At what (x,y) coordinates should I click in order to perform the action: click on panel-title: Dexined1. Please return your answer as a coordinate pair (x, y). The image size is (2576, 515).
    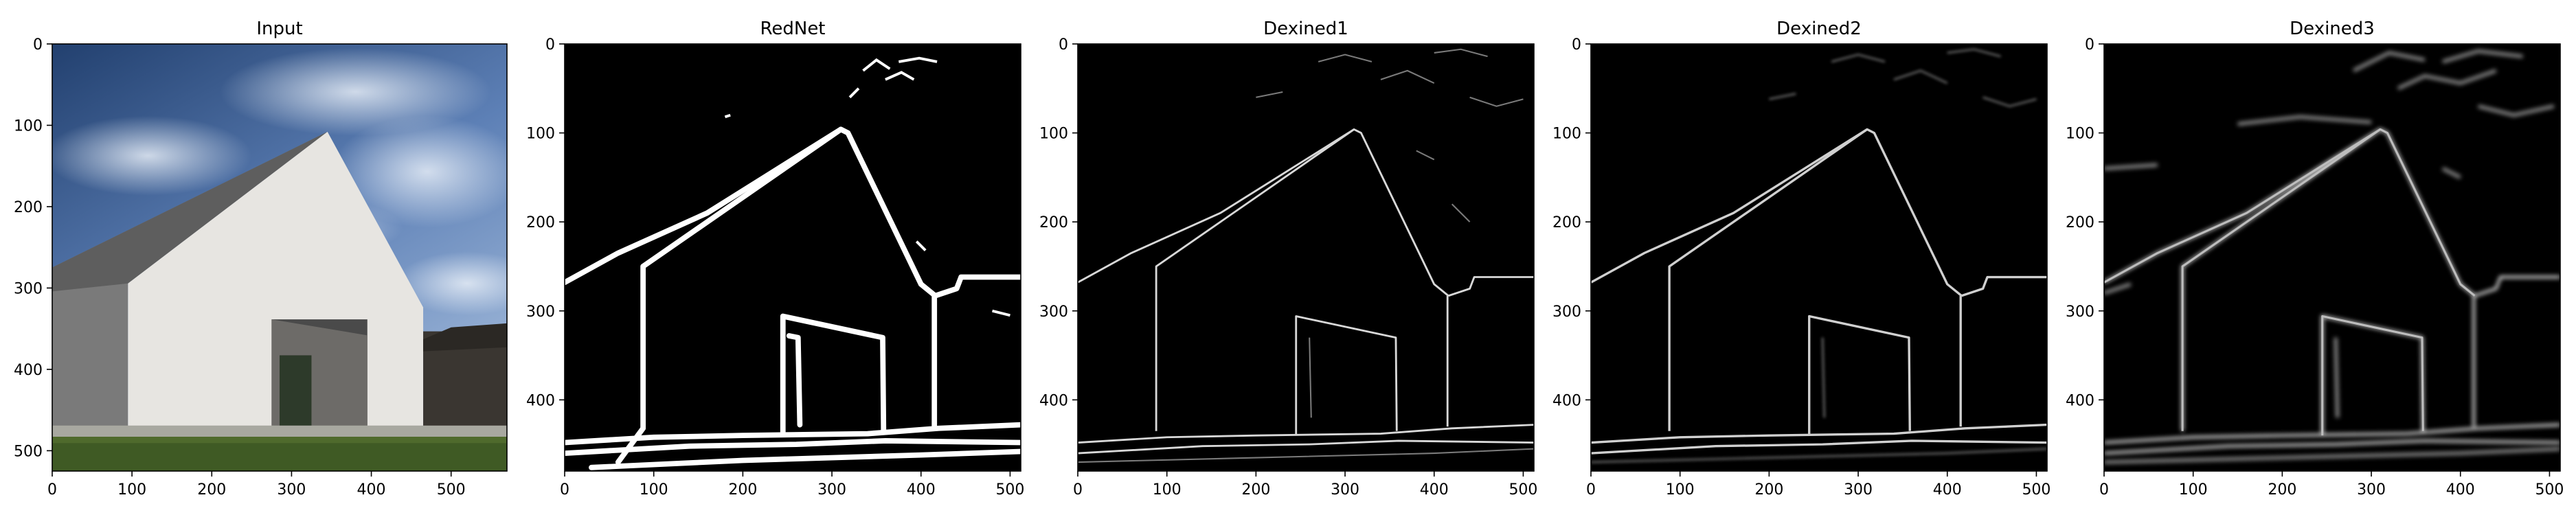
    Looking at the image, I should click on (1305, 29).